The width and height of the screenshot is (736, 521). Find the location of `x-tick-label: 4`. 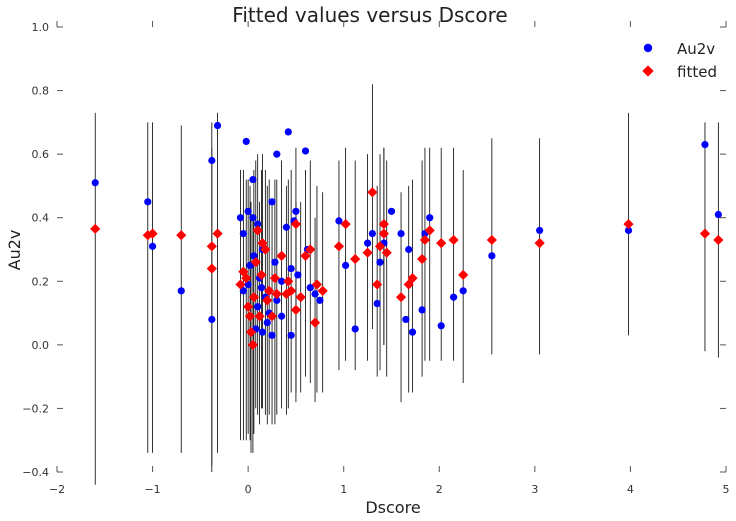

x-tick-label: 4 is located at coordinates (630, 489).